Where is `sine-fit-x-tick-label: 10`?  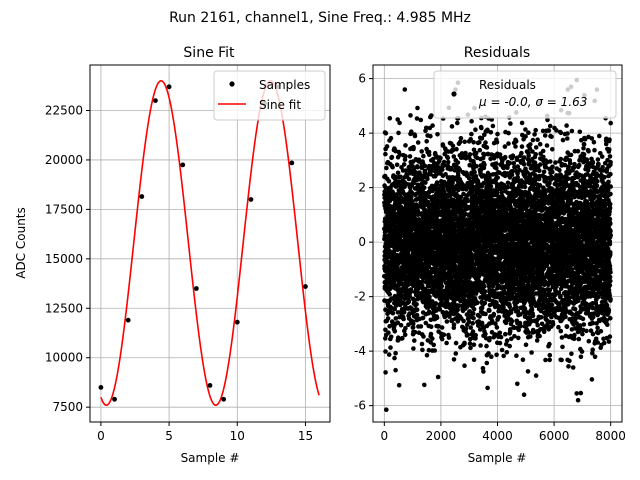 sine-fit-x-tick-label: 10 is located at coordinates (237, 436).